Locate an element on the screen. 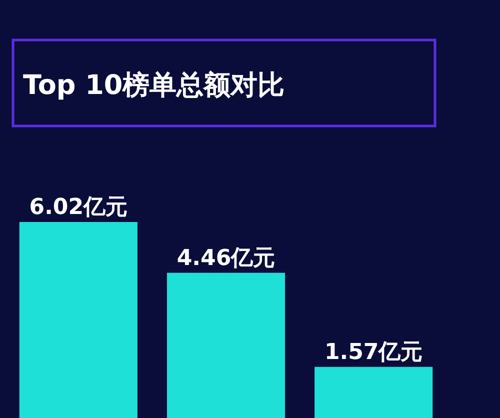  data-label: 1.57亿元 is located at coordinates (373, 352).